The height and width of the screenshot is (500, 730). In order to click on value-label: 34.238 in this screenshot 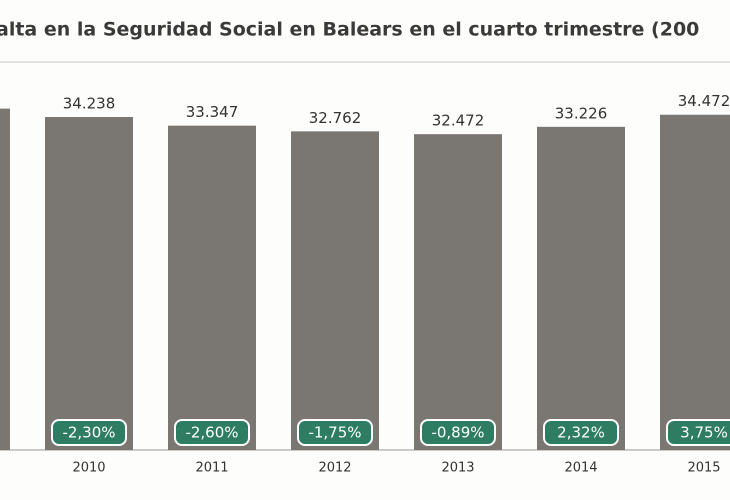, I will do `click(89, 104)`.